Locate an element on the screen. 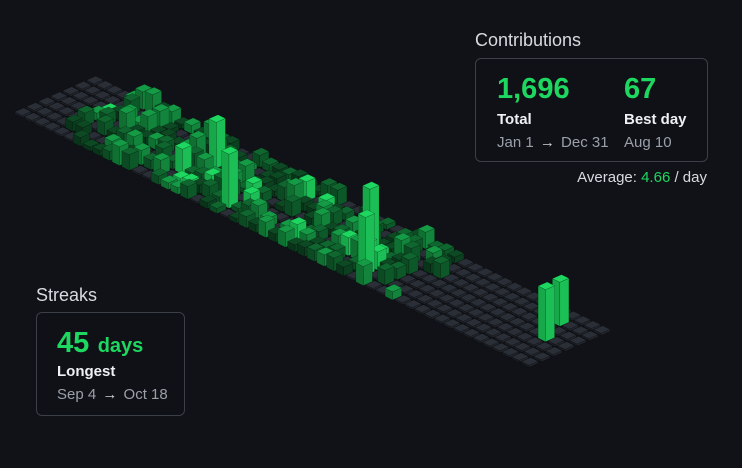 The image size is (742, 468). streaks-card: 45 days Longest Sep 4 → Oct 18 is located at coordinates (110, 364).